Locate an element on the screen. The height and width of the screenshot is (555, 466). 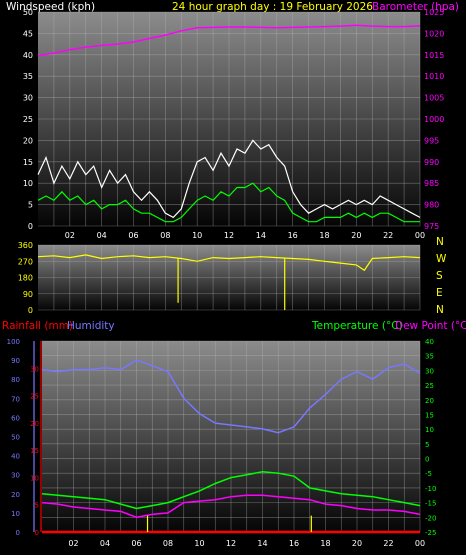
temperature-tick-label: 40 is located at coordinates (429, 342).